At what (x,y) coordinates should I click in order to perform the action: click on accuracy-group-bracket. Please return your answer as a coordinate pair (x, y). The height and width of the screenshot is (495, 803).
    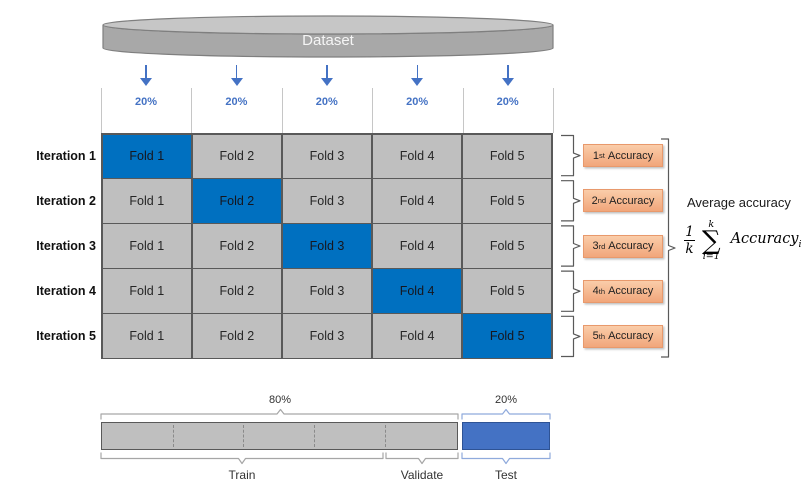
    Looking at the image, I should click on (668, 248).